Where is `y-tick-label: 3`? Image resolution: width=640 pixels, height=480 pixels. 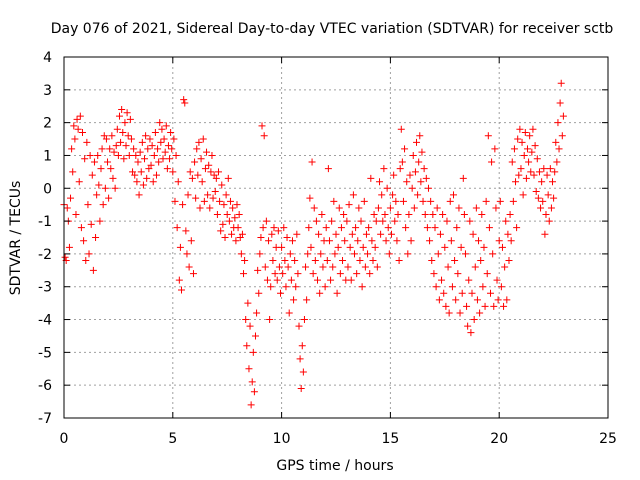 y-tick-label: 3 is located at coordinates (47, 91).